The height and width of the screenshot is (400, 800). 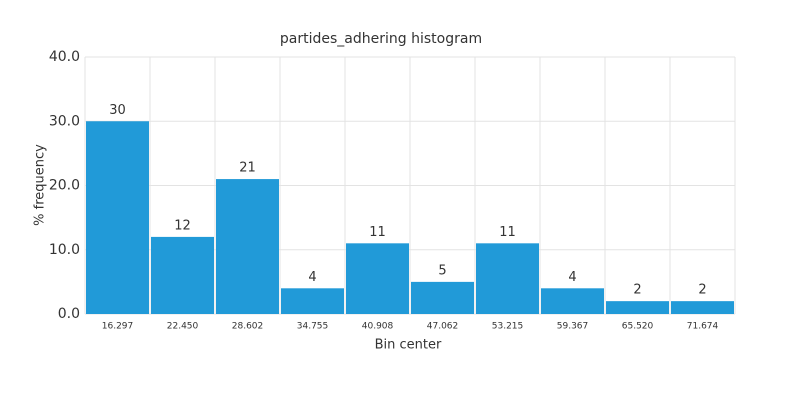 What do you see at coordinates (442, 270) in the screenshot?
I see `data-label: 5` at bounding box center [442, 270].